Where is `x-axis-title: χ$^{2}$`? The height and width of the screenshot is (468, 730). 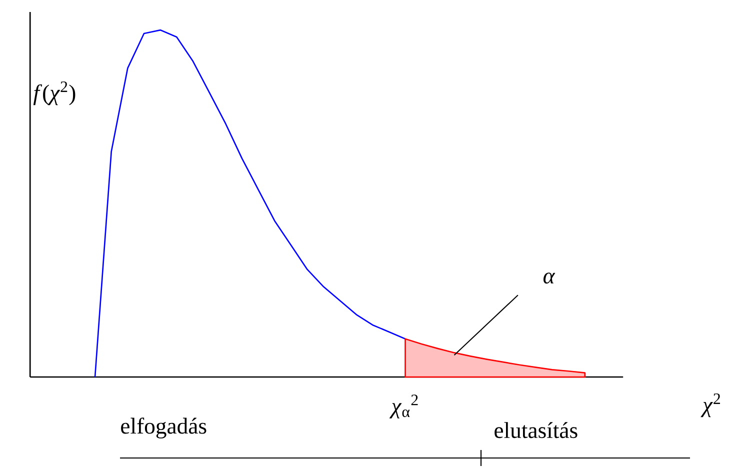 x-axis-title: χ$^{2}$ is located at coordinates (710, 405).